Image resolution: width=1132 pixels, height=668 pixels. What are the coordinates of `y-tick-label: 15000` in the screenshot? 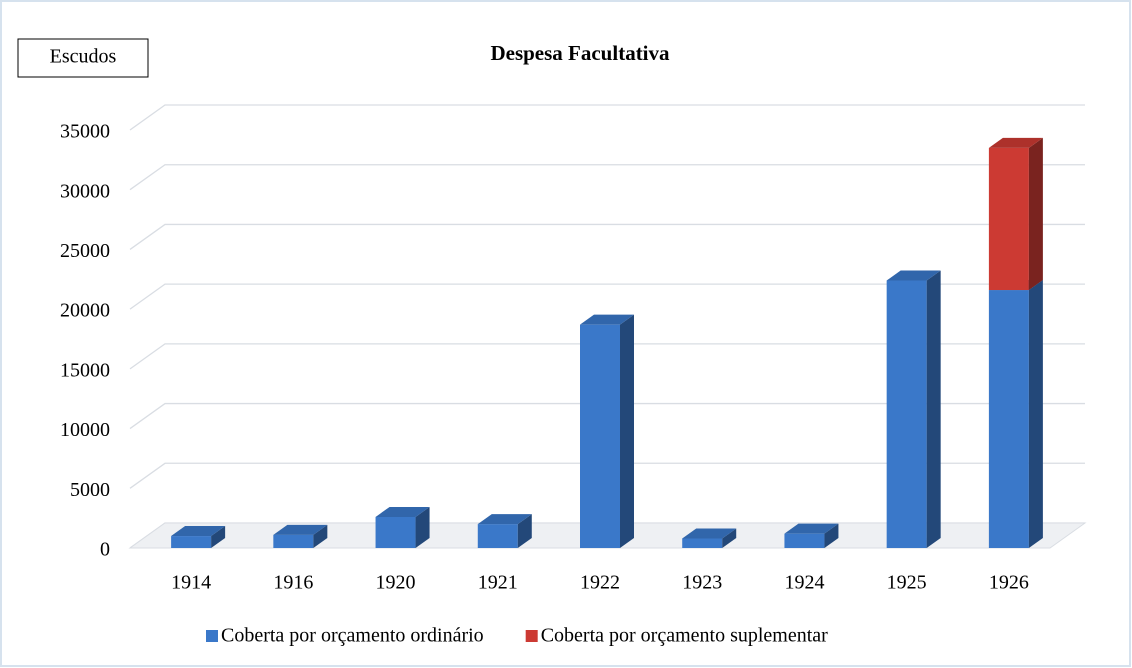 It's located at (85, 370).